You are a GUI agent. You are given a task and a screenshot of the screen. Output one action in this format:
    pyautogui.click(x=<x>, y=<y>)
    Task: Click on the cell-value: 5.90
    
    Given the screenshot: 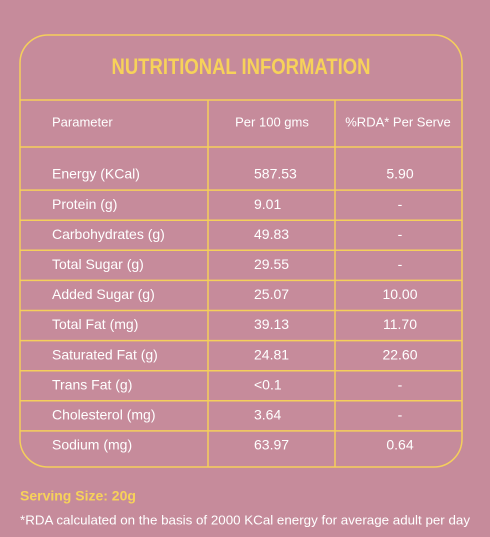 What is the action you would take?
    pyautogui.click(x=399, y=174)
    